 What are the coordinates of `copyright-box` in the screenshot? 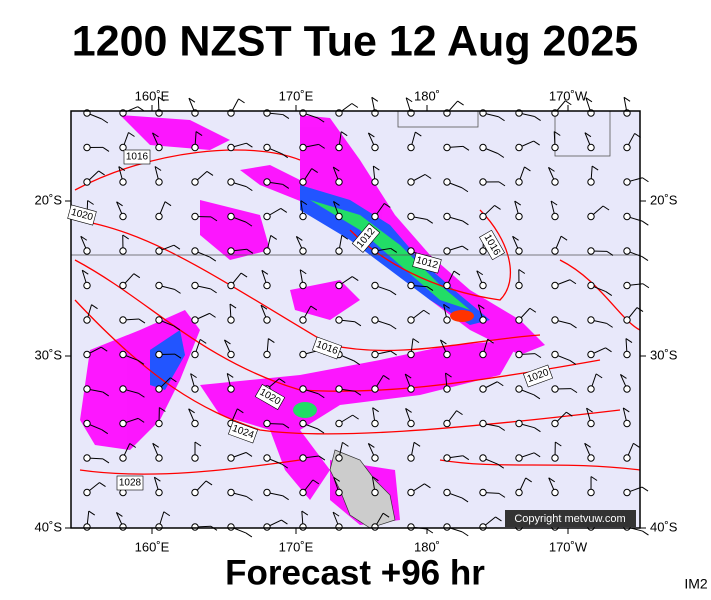 It's located at (570, 518).